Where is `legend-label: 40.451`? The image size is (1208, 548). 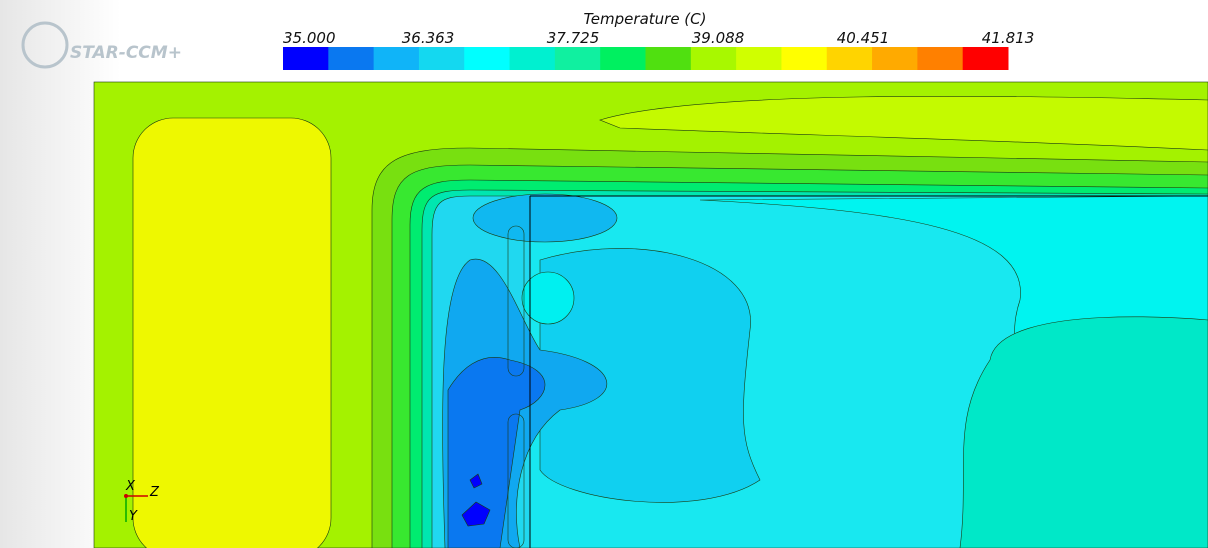
legend-label: 40.451 is located at coordinates (863, 38).